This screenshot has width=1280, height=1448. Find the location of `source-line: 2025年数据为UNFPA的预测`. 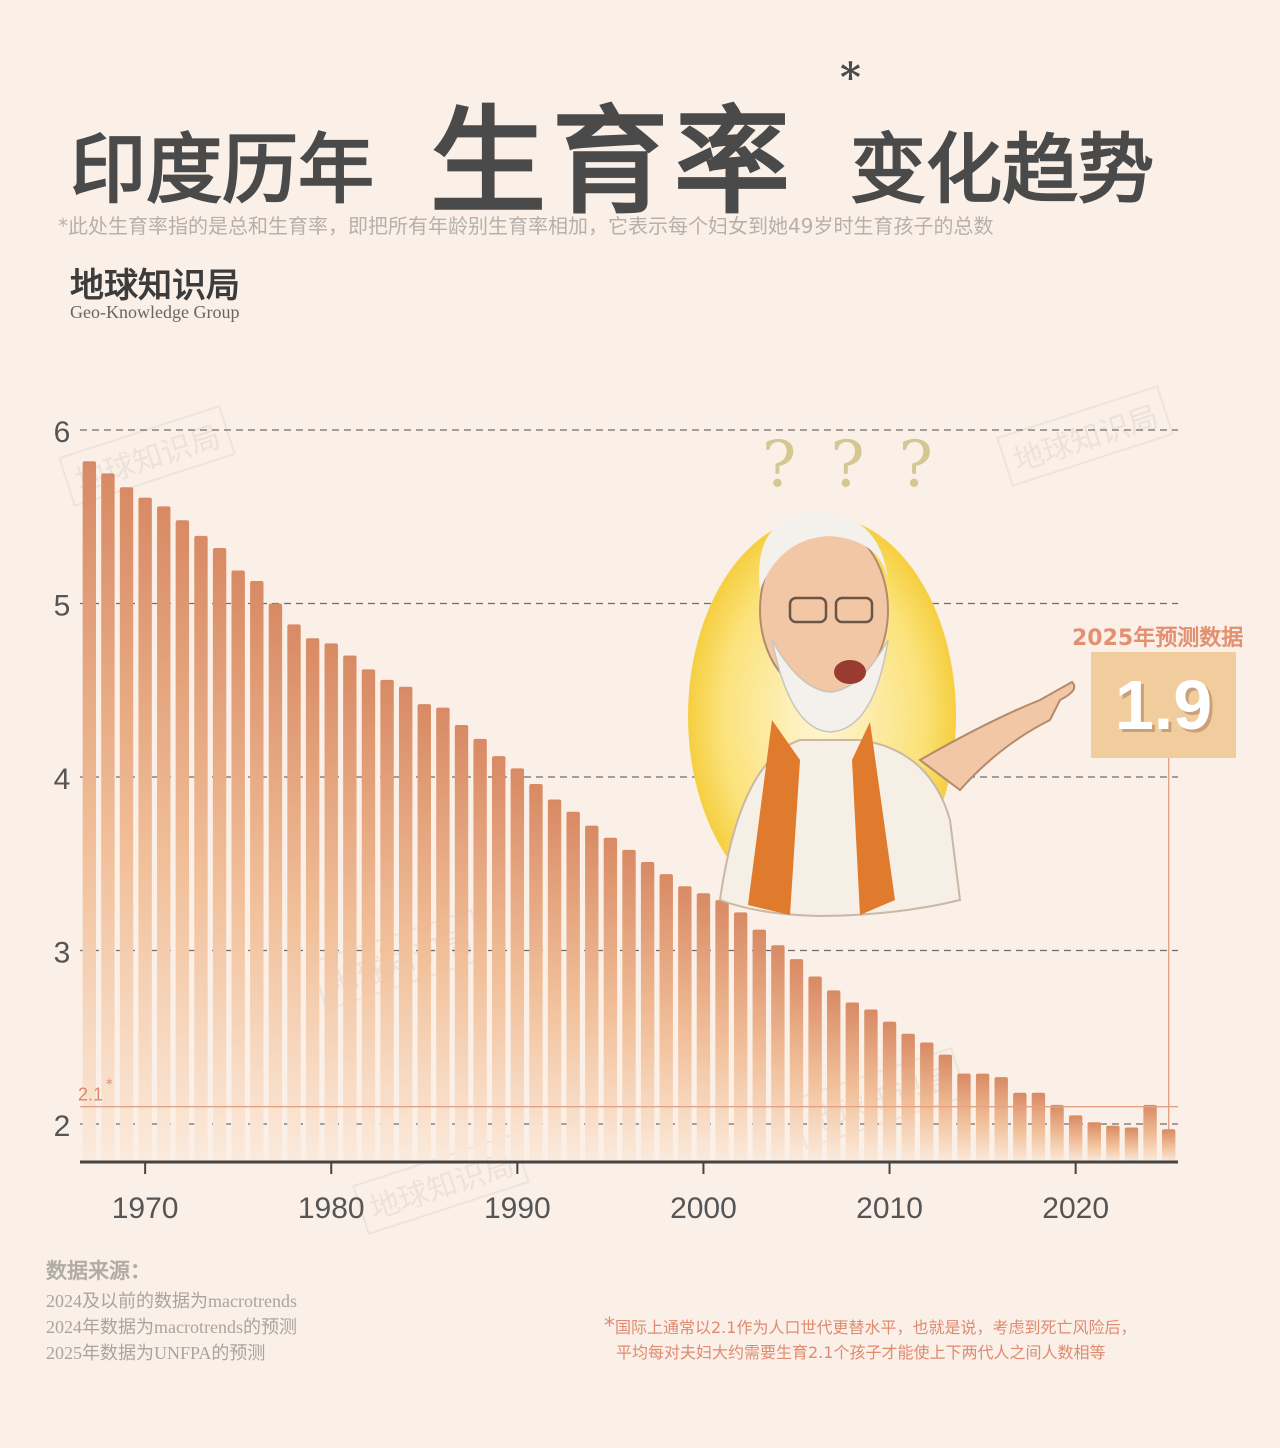

source-line: 2025年数据为UNFPA的预测 is located at coordinates (156, 1353).